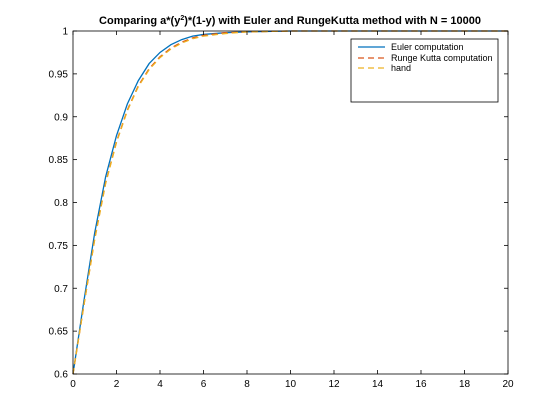 This screenshot has width=560, height=420. Describe the element at coordinates (140, 21) in the screenshot. I see `chart-title-prefix: Comparing a*(y` at that location.